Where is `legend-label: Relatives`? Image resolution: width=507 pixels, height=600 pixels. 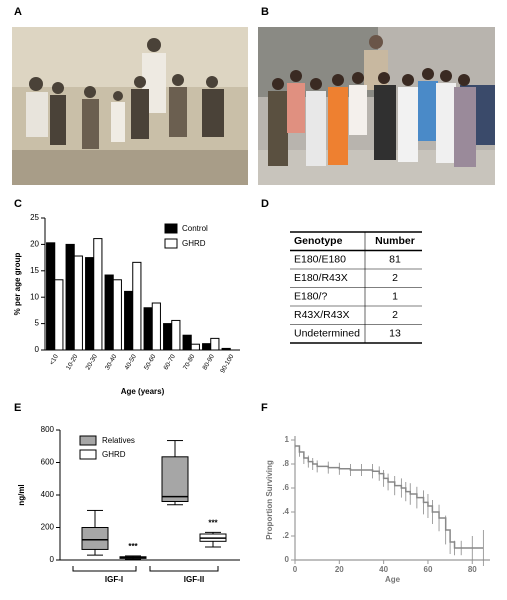
legend-label: Relatives is located at coordinates (118, 440).